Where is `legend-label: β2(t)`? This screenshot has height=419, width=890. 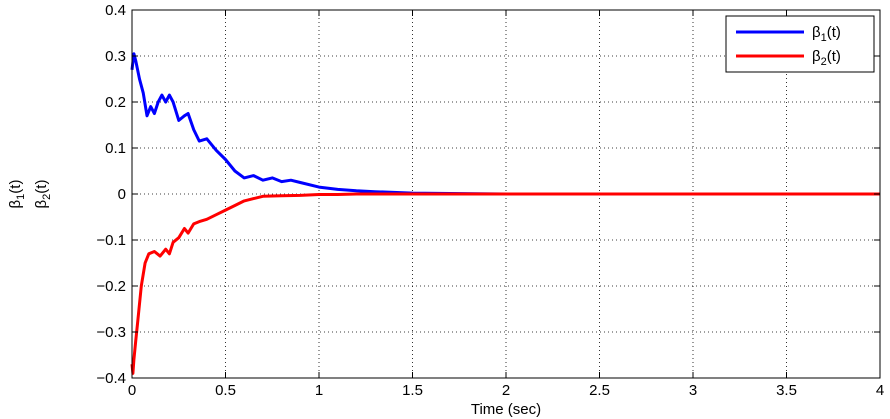
legend-label: β2(t) is located at coordinates (826, 58).